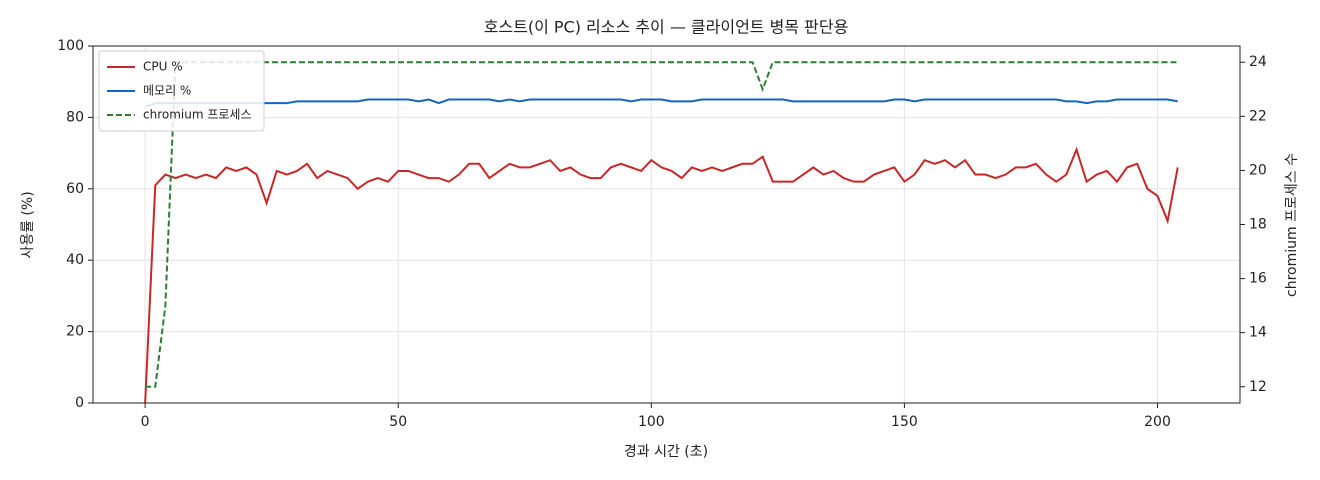 The height and width of the screenshot is (480, 1320). I want to click on y-axis-label: 사용률 (%), so click(28, 224).